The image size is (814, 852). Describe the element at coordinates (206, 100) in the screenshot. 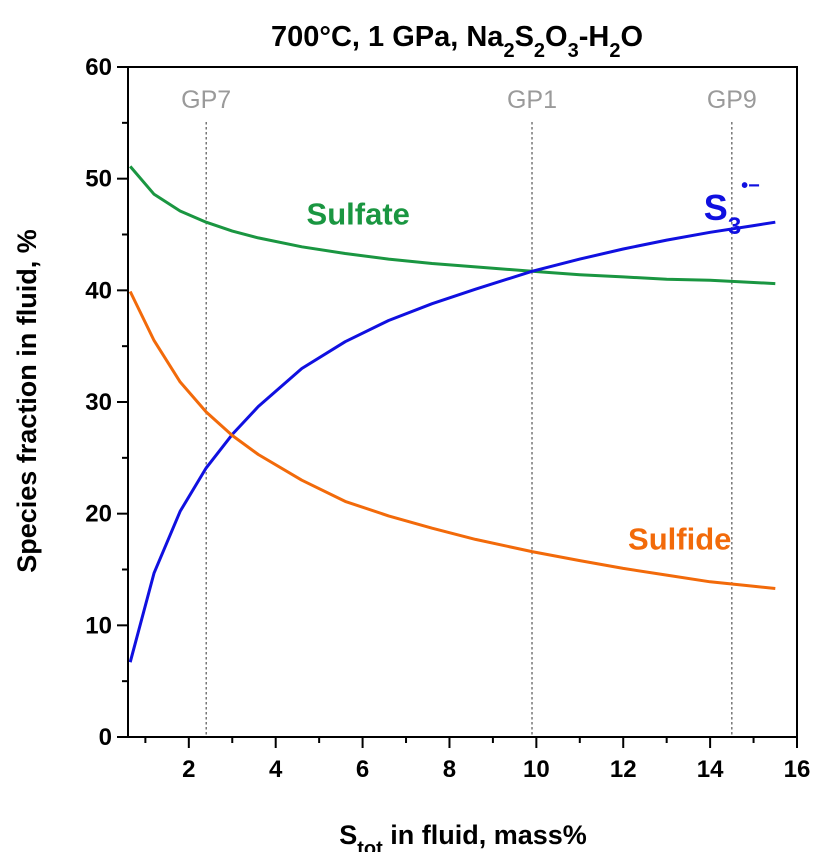

I see `reference-label-gp7: GP7` at that location.